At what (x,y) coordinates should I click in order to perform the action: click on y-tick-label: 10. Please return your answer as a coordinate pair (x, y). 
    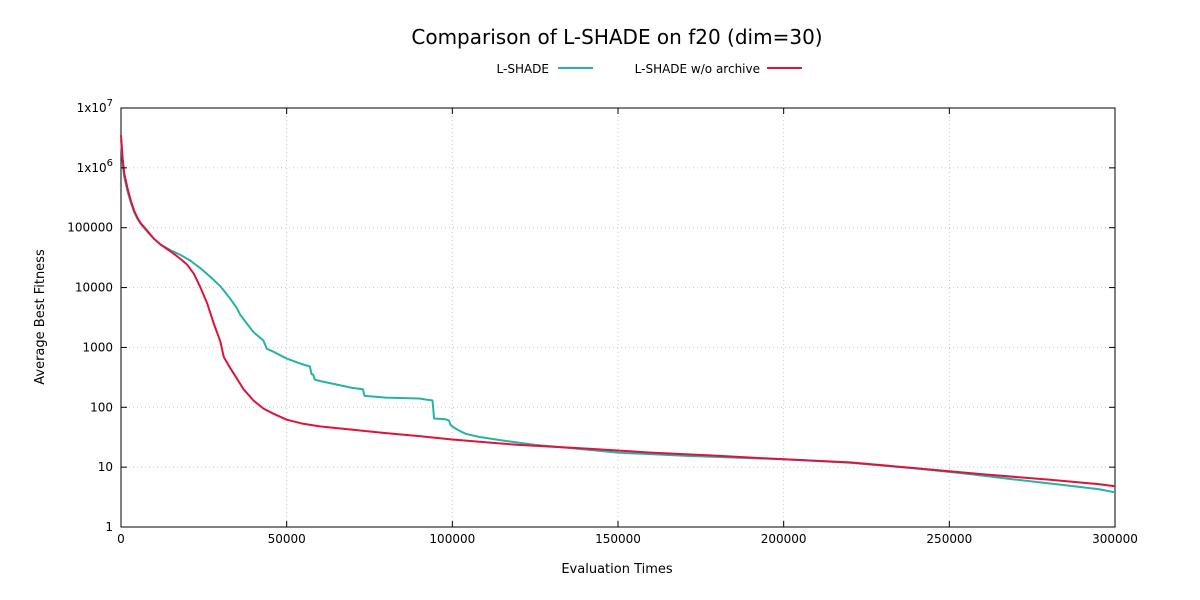
    Looking at the image, I should click on (105, 467).